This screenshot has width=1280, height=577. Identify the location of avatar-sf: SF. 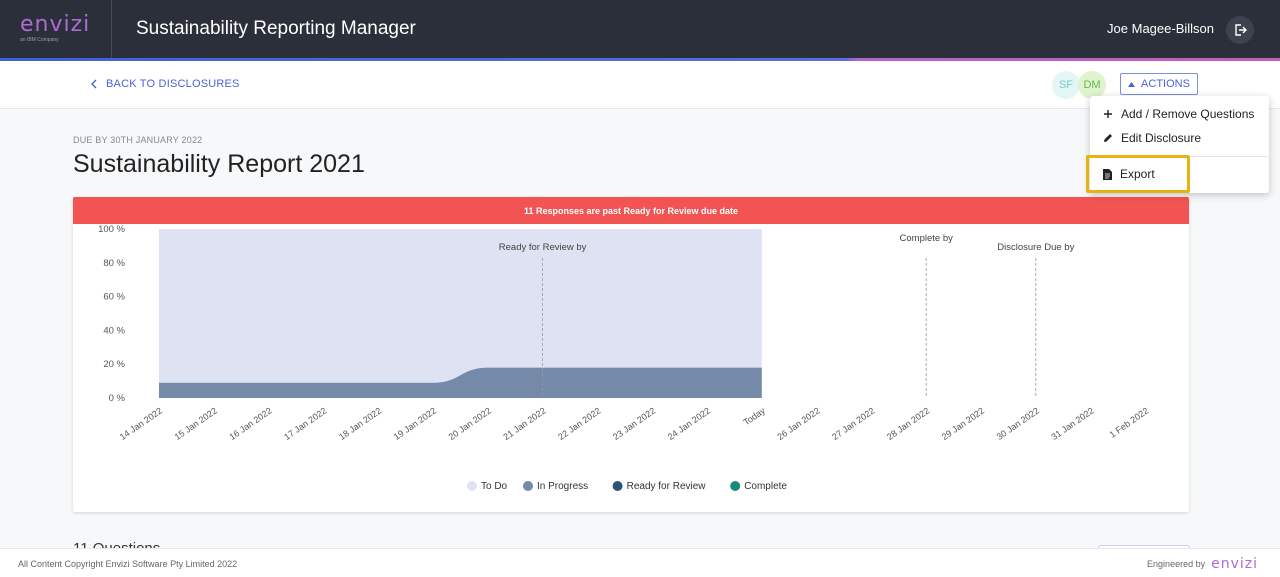
(1066, 85).